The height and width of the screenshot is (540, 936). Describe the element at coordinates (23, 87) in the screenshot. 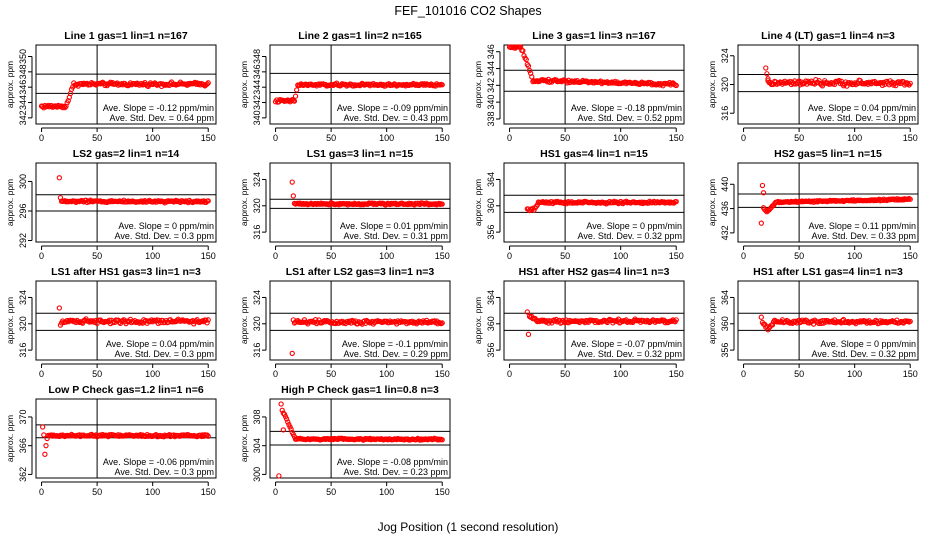

I see `y-tick-label: 346` at that location.